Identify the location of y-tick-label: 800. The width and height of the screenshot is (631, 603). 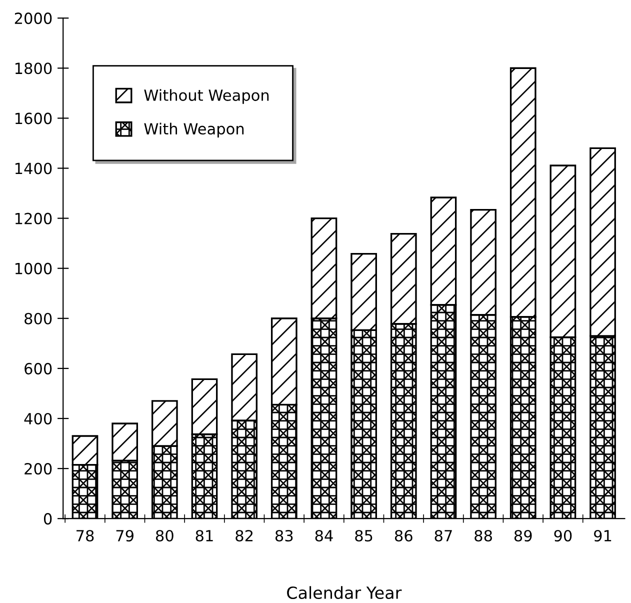
(38, 318).